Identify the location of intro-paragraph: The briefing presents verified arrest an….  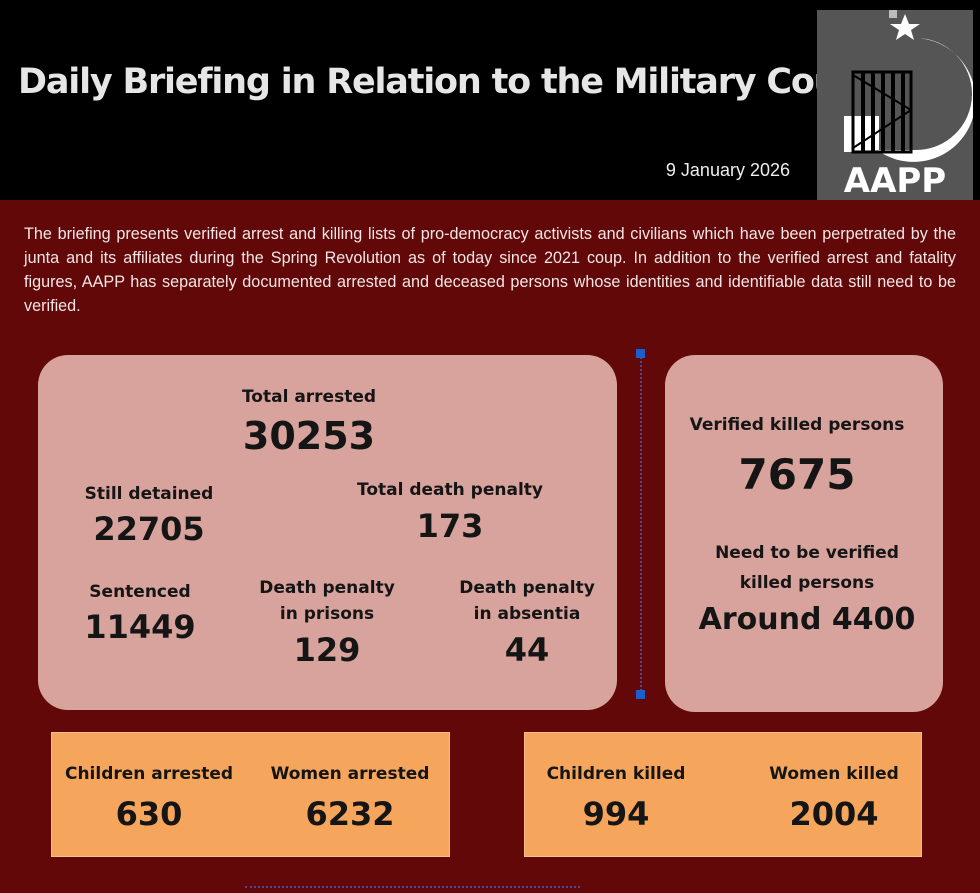
(490, 270).